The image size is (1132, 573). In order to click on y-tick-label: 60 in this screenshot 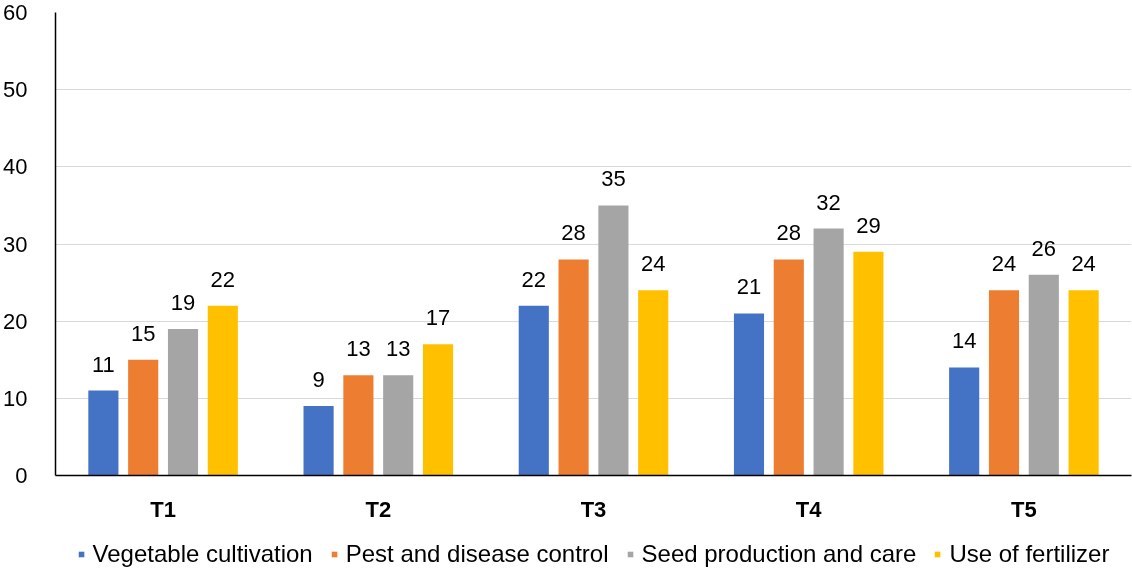, I will do `click(15, 12)`.